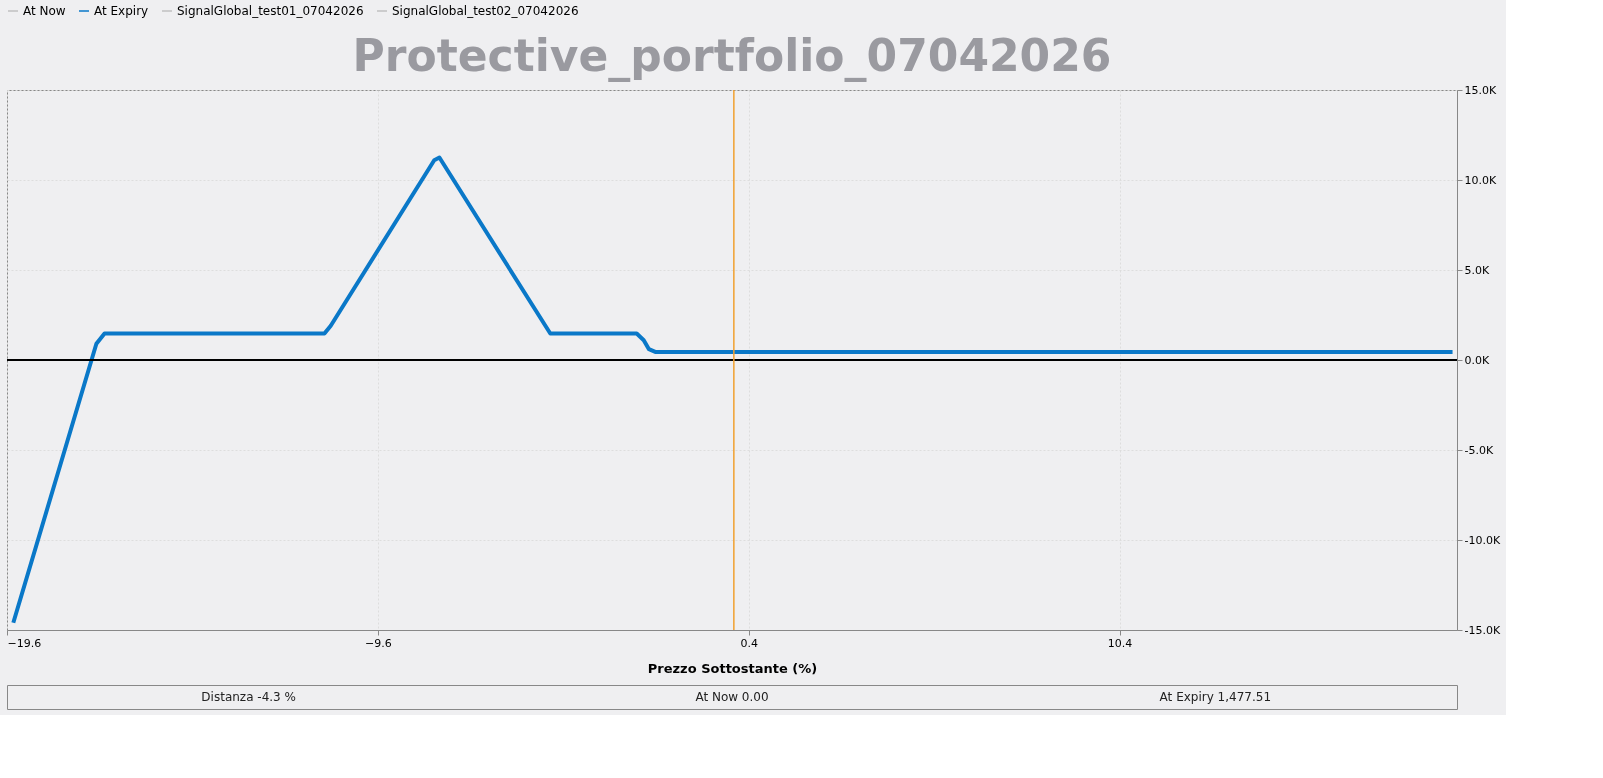 Image resolution: width=1603 pixels, height=778 pixels. Describe the element at coordinates (1479, 450) in the screenshot. I see `y-tick-label: -5.0K` at that location.